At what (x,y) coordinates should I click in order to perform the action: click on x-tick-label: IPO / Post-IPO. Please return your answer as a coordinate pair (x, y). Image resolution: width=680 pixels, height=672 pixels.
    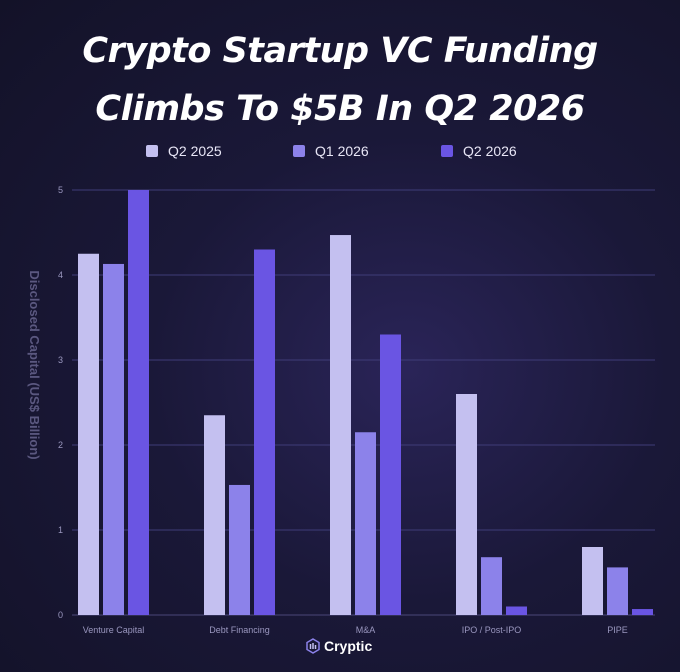
    Looking at the image, I should click on (492, 630).